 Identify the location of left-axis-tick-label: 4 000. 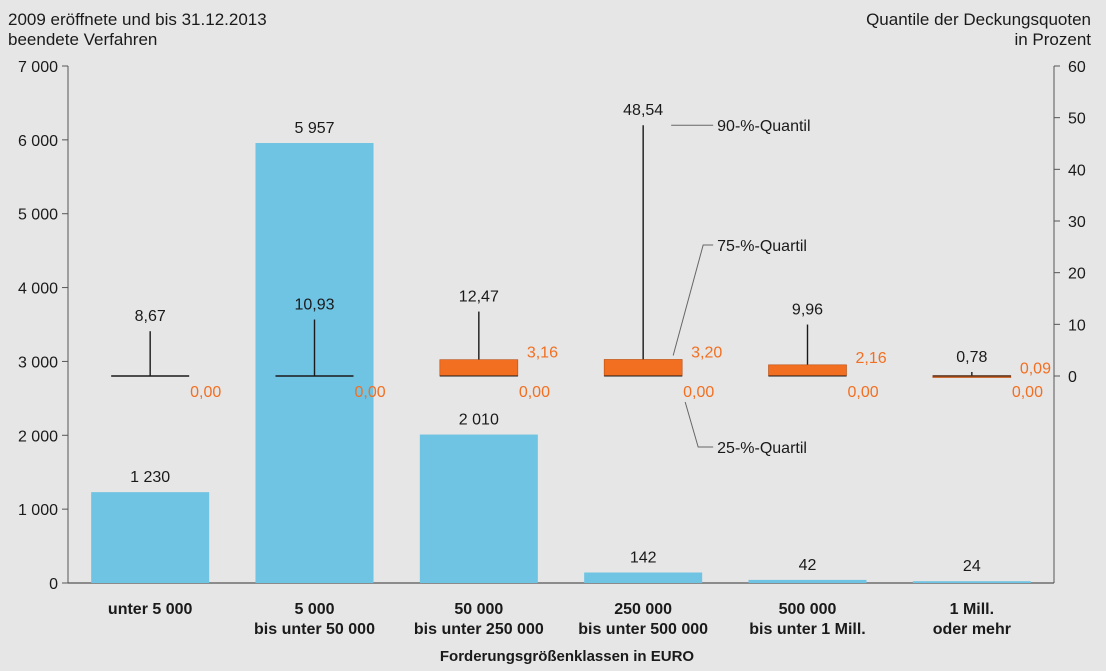
(38, 289).